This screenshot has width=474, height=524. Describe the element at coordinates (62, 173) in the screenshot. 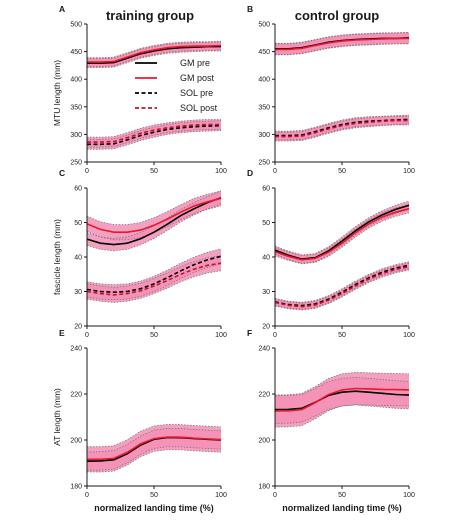

I see `panel-letter: C` at that location.